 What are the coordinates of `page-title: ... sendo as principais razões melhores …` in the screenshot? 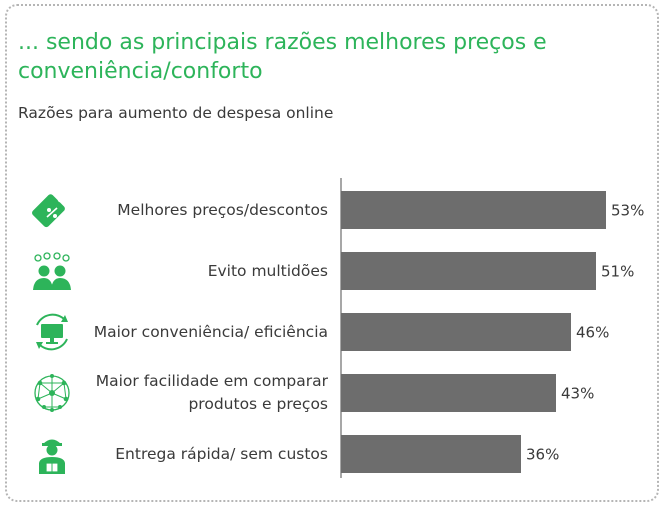 It's located at (282, 57).